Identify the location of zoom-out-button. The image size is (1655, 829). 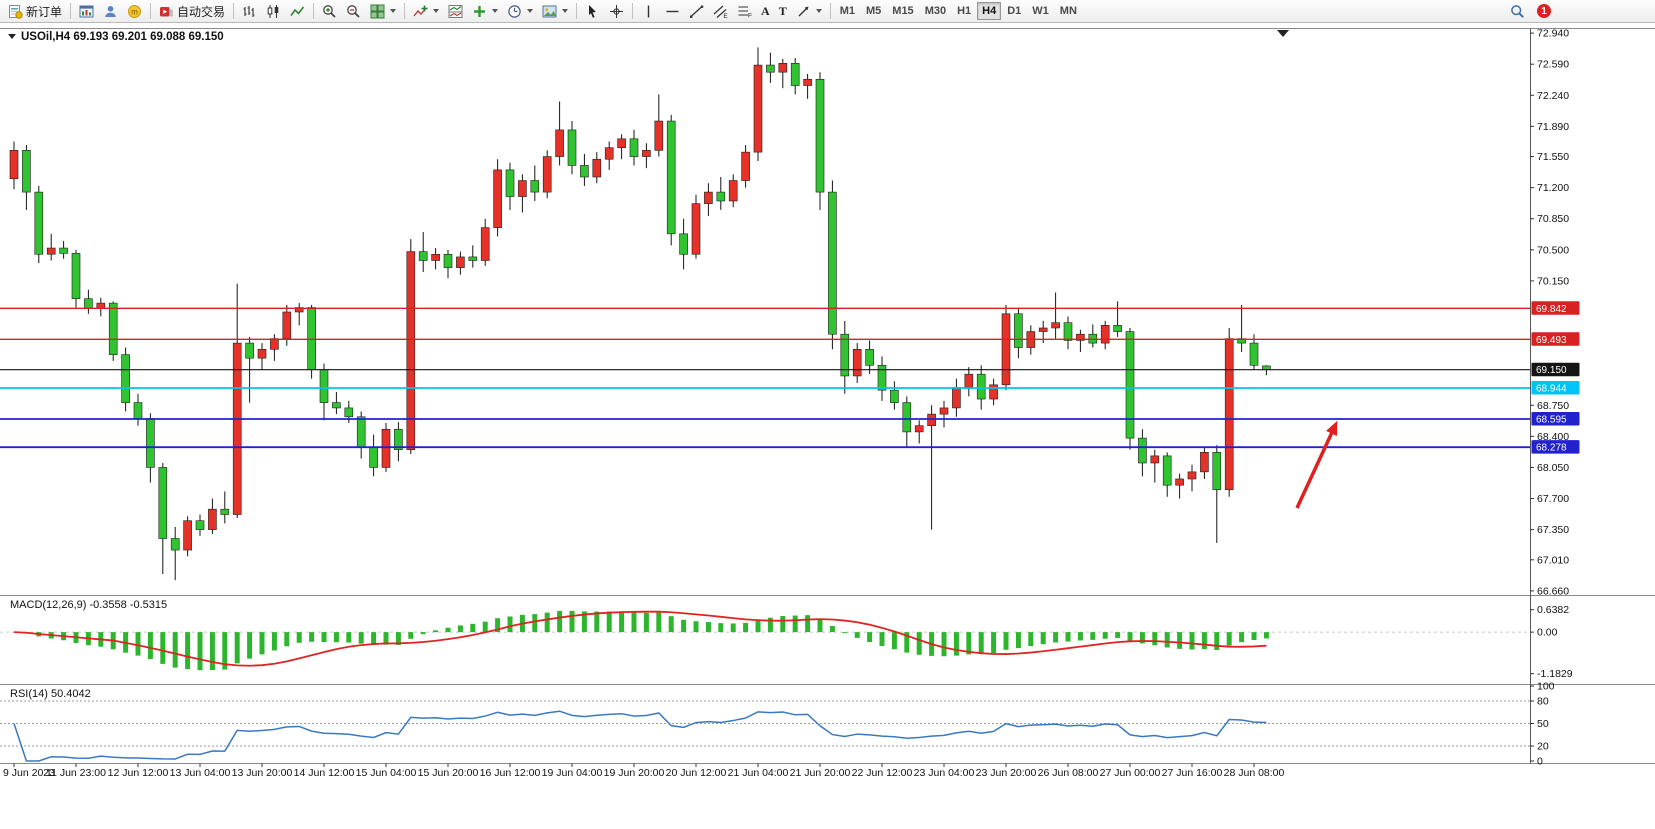
(353, 11).